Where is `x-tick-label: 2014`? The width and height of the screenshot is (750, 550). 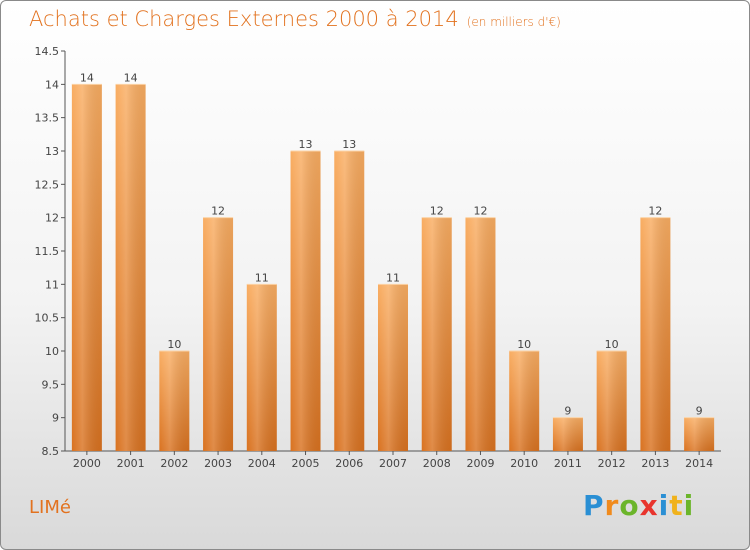 x-tick-label: 2014 is located at coordinates (699, 463).